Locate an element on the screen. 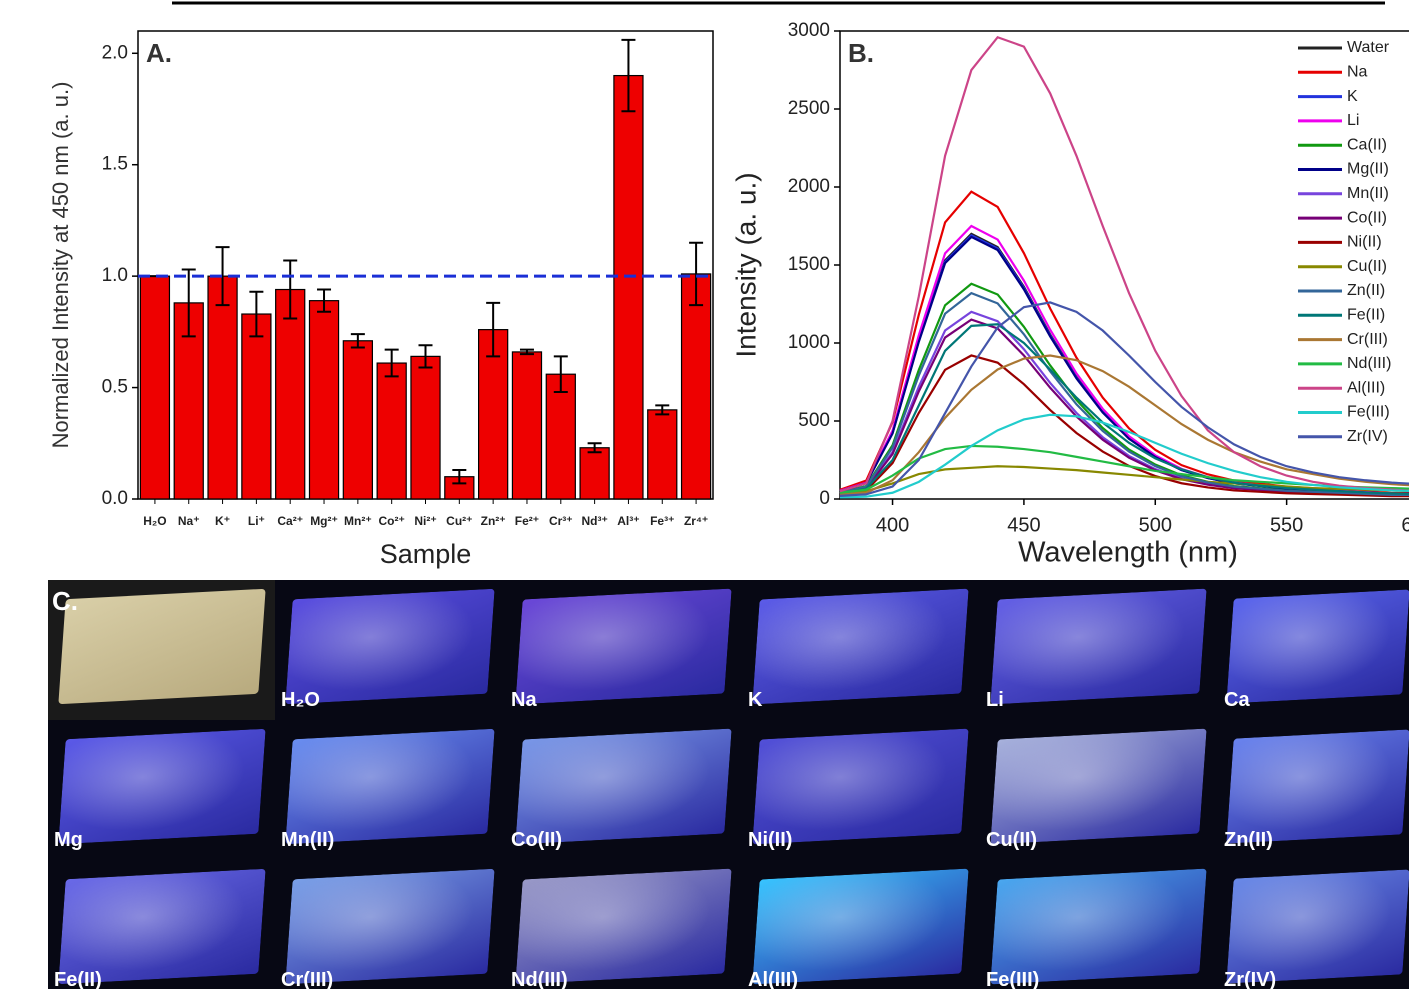  photo-tile: Fe(II) is located at coordinates (161, 924).